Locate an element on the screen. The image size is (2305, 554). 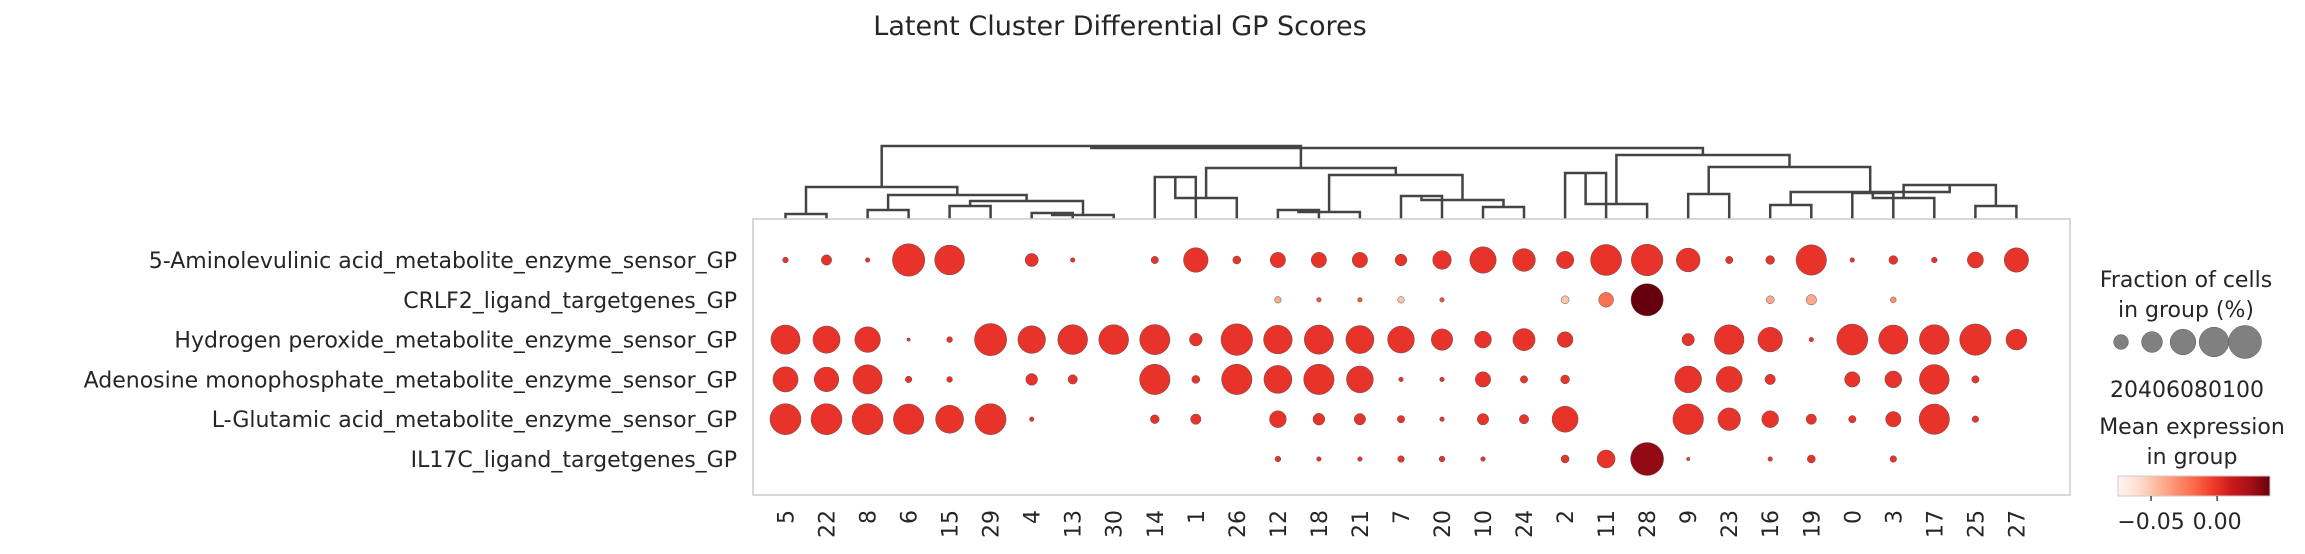
cluster-label-20: 20 is located at coordinates (1443, 524).